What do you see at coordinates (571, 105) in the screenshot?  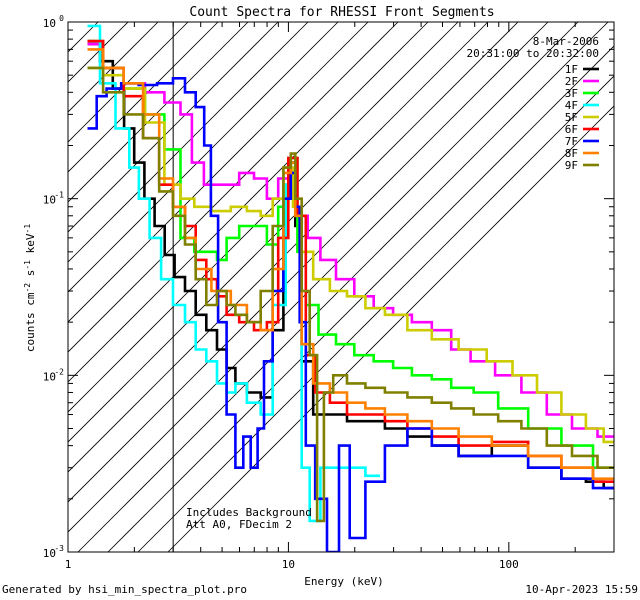 I see `legend-label-4F: 4F` at bounding box center [571, 105].